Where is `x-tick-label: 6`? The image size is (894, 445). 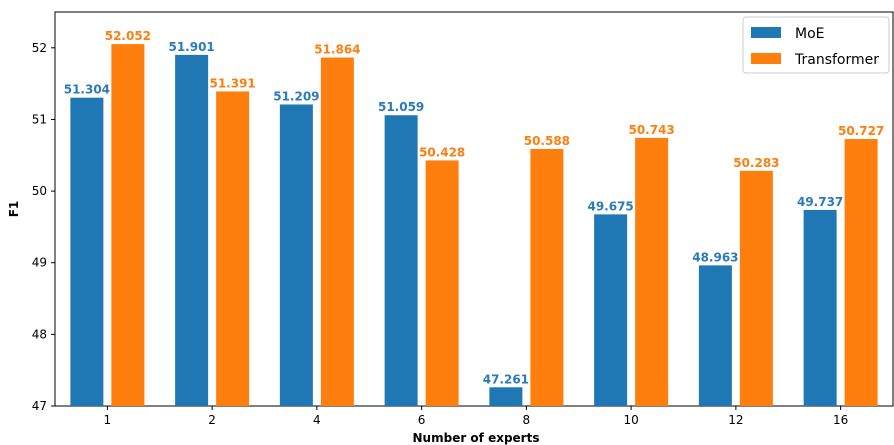
x-tick-label: 6 is located at coordinates (422, 420).